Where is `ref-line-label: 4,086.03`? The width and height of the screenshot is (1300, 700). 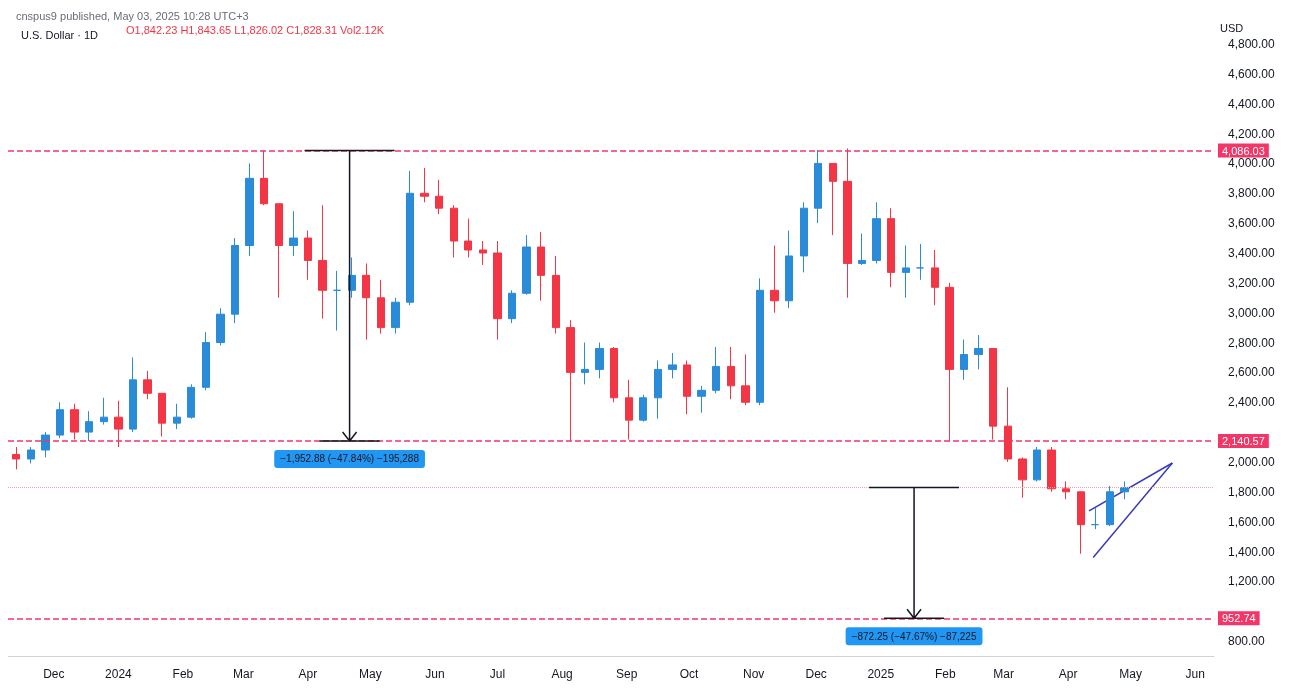 ref-line-label: 4,086.03 is located at coordinates (1243, 150).